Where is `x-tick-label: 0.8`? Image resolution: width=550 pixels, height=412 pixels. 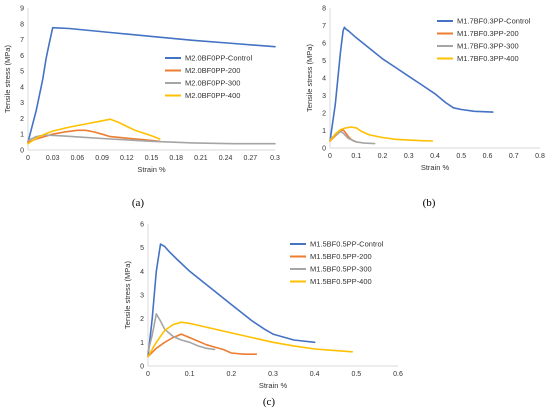
x-tick-label: 0.8 is located at coordinates (540, 156).